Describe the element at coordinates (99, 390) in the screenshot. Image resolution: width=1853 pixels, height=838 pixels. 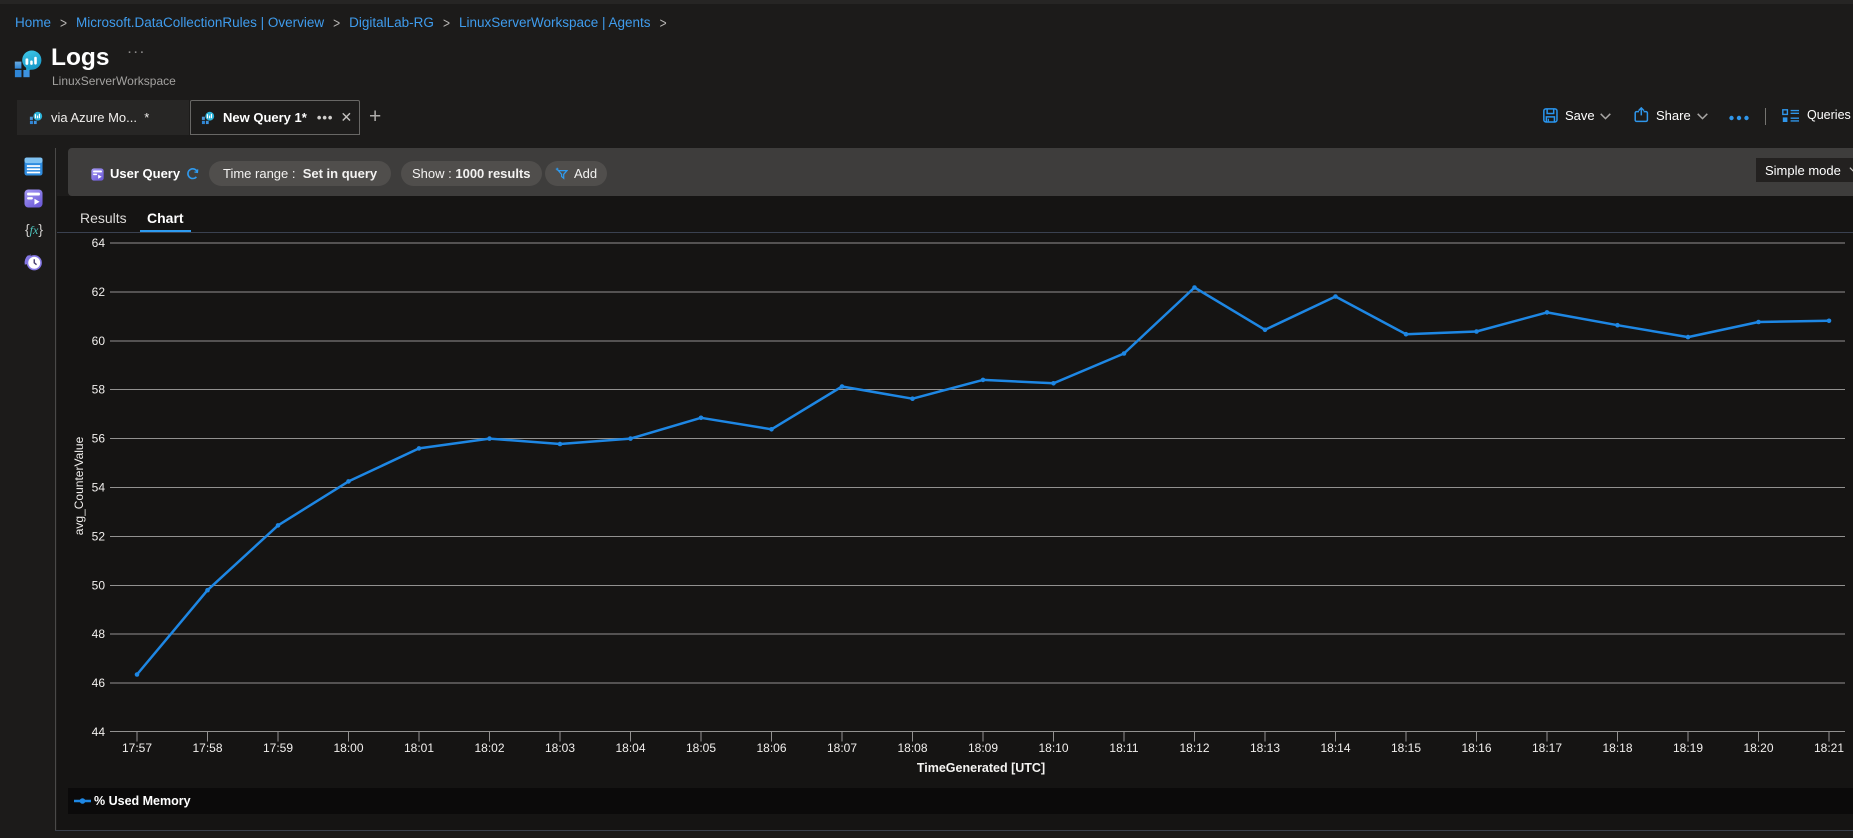
I see `svg-text: 58` at that location.